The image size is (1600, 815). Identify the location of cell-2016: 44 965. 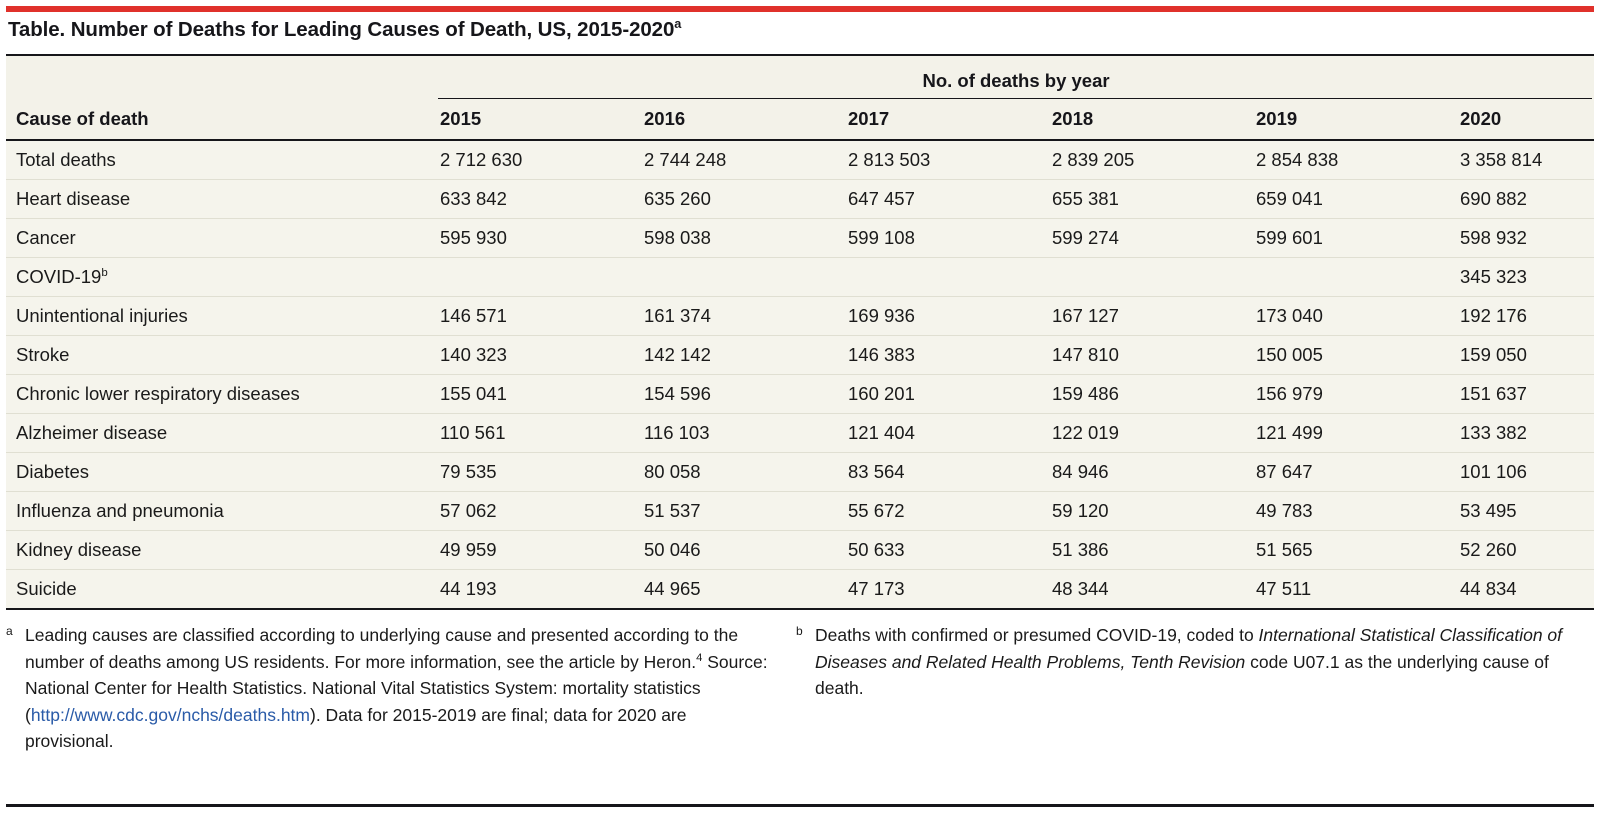
(744, 588).